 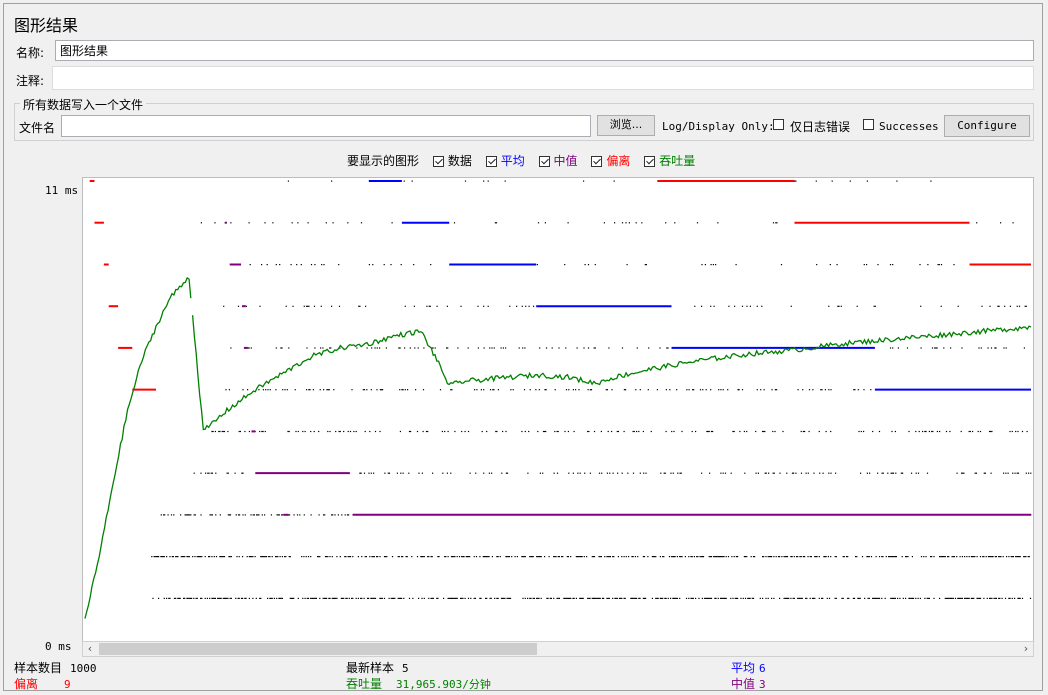 I want to click on deviation-checkbox, so click(x=597, y=161).